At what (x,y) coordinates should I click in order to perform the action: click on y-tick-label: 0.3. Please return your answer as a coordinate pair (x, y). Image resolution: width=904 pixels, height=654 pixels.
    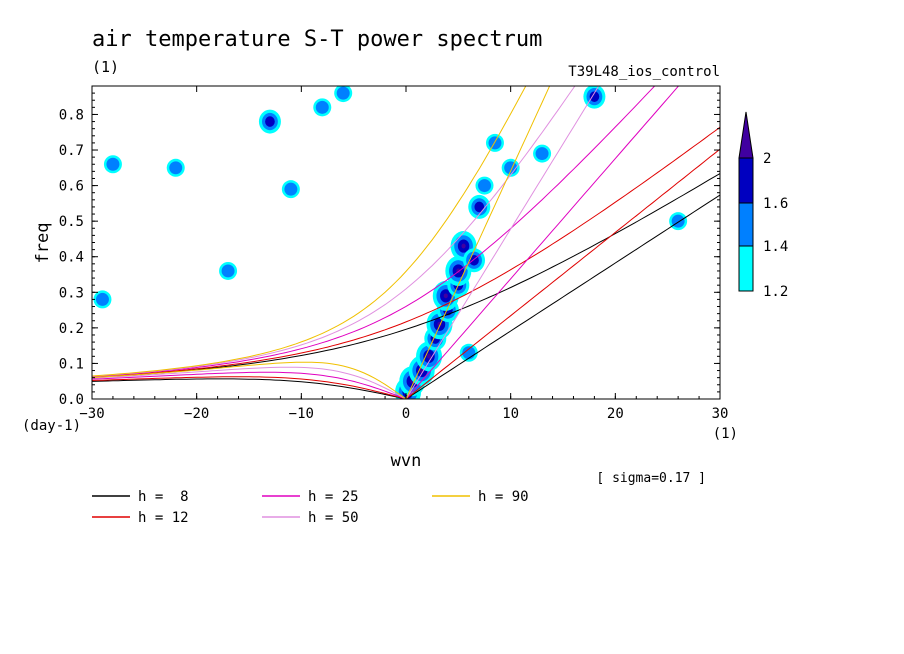
    Looking at the image, I should click on (71, 293).